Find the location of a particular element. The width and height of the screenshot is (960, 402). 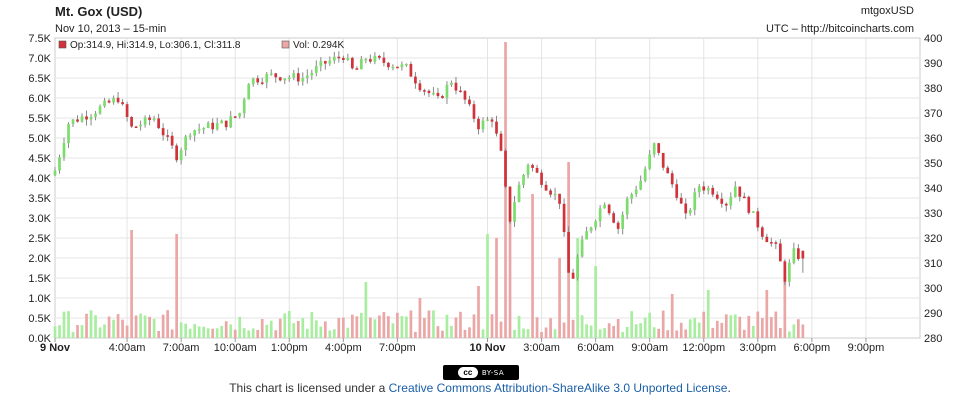

x-tick-label: 1:00pm is located at coordinates (289, 348).